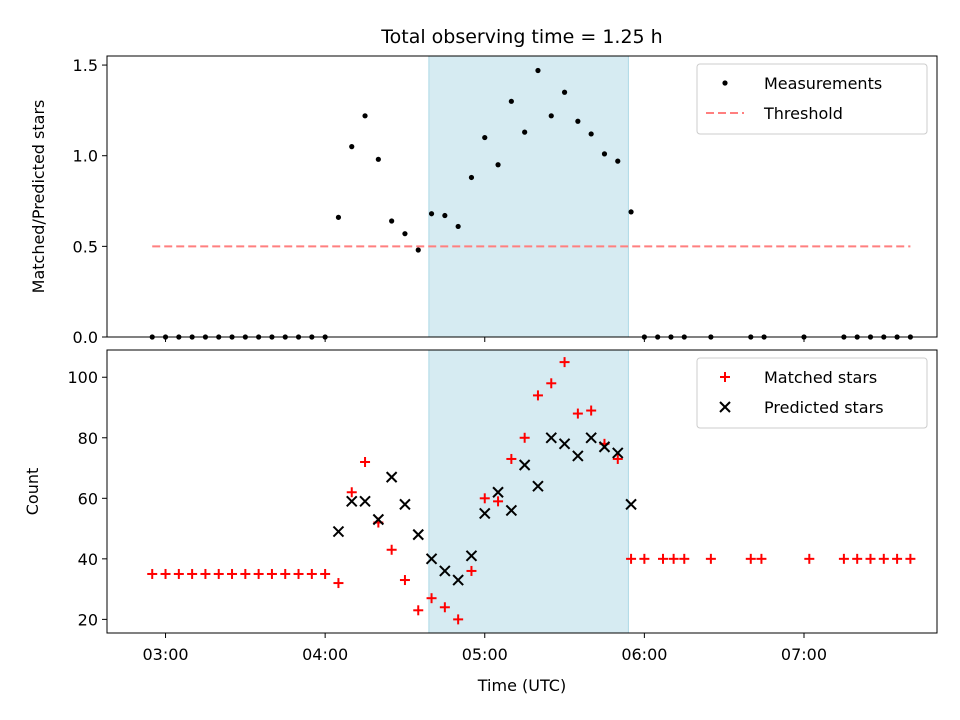  Describe the element at coordinates (85, 156) in the screenshot. I see `y-tick-label: 1.0` at that location.